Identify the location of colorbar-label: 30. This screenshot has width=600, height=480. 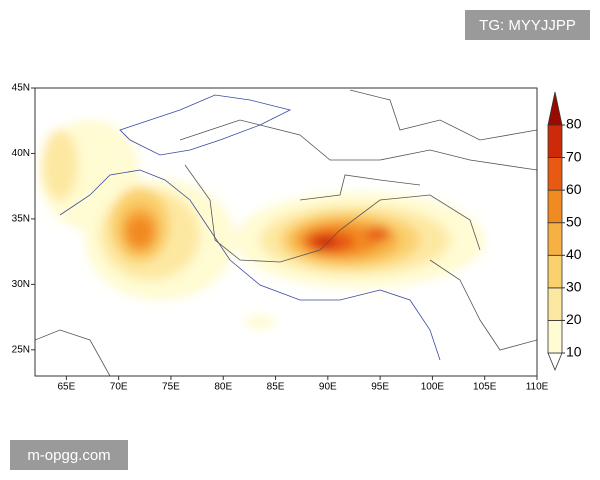
(574, 287).